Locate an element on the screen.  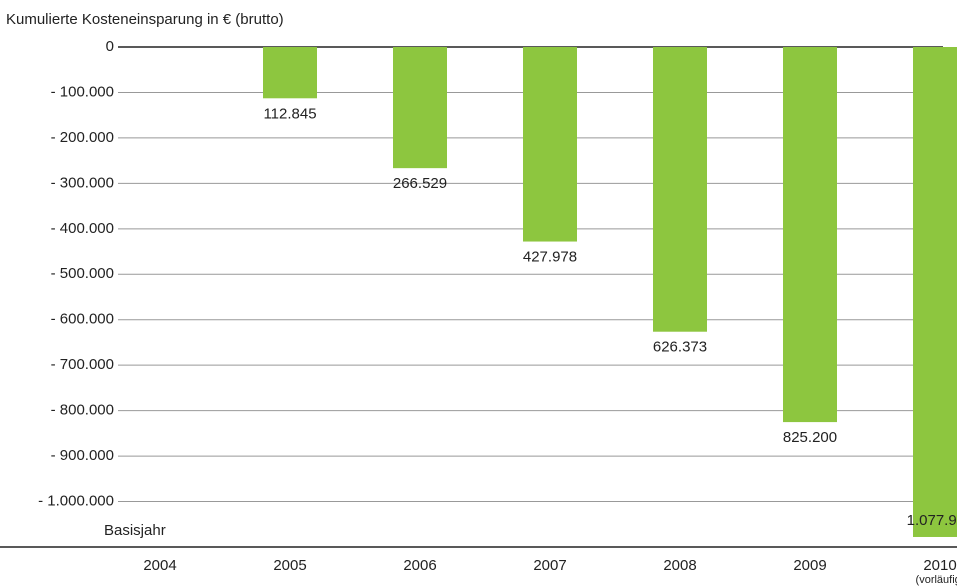
x-tick-label: 2008 is located at coordinates (679, 565).